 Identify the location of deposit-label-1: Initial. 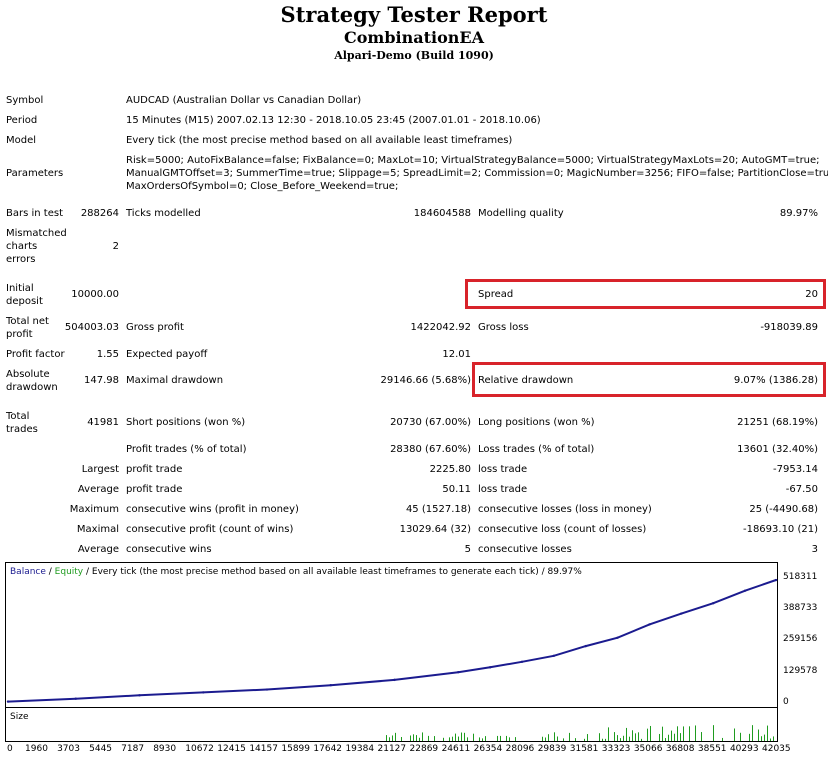
(20, 288).